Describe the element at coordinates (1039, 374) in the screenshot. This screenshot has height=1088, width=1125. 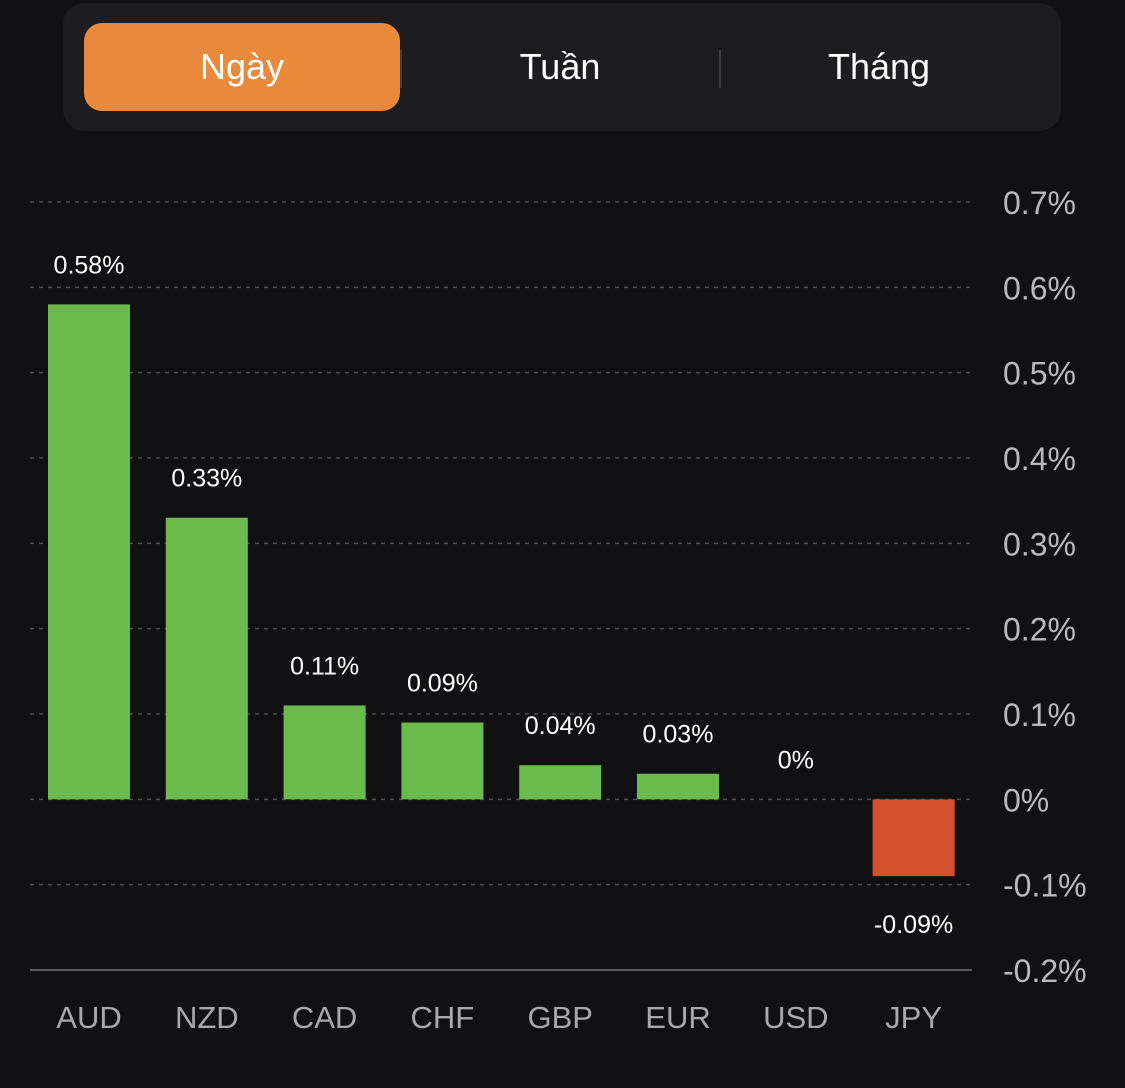
I see `y-tick-label: 0.5%` at that location.